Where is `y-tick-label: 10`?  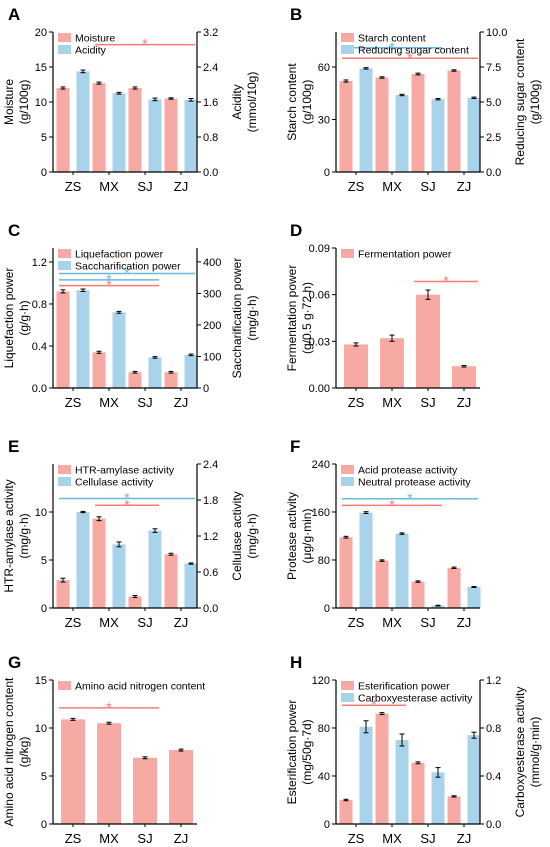
y-tick-label: 10 is located at coordinates (41, 729).